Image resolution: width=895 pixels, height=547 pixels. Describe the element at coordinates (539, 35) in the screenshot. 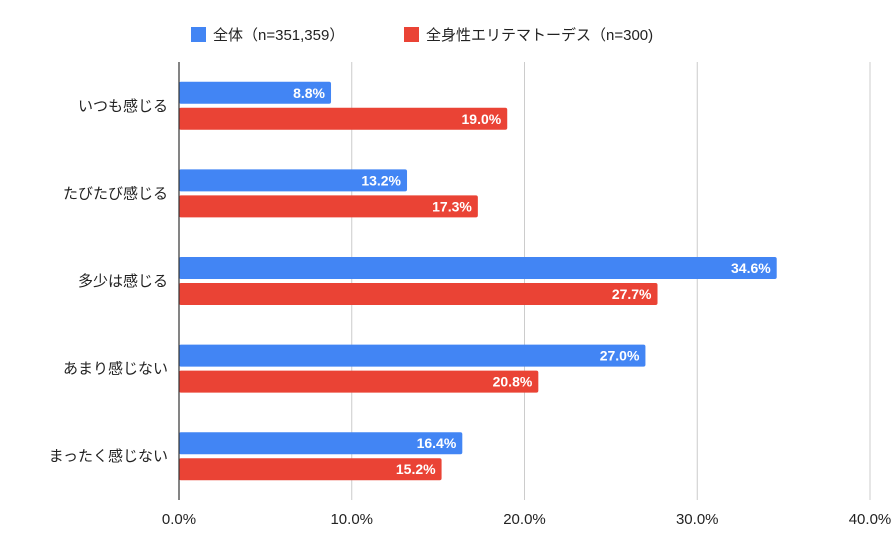

I see `legend-label-1: 全身性エリテマトーデス（n=300)` at that location.